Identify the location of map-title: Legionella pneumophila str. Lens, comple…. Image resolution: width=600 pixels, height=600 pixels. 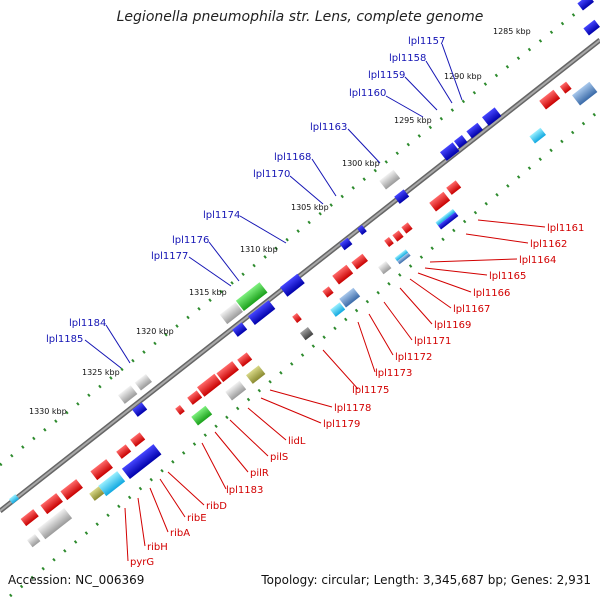
(300, 17).